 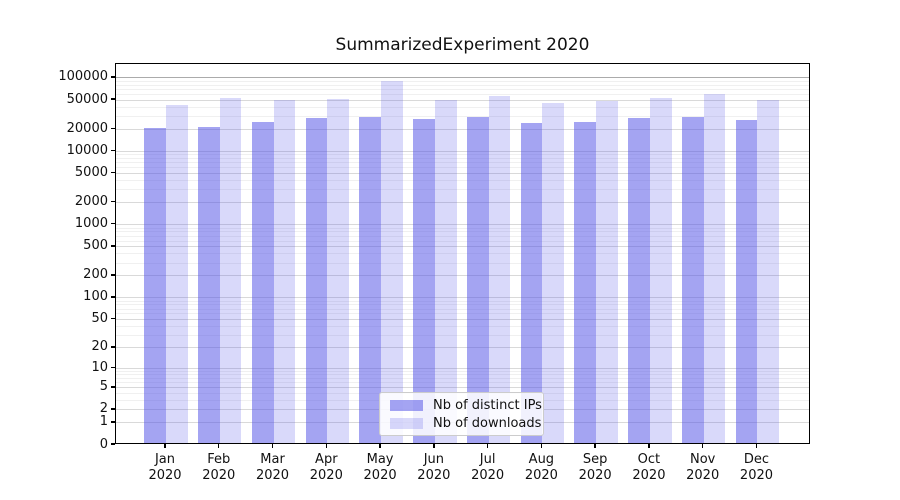 What do you see at coordinates (165, 467) in the screenshot?
I see `x-tick-label: Jan 2020` at bounding box center [165, 467].